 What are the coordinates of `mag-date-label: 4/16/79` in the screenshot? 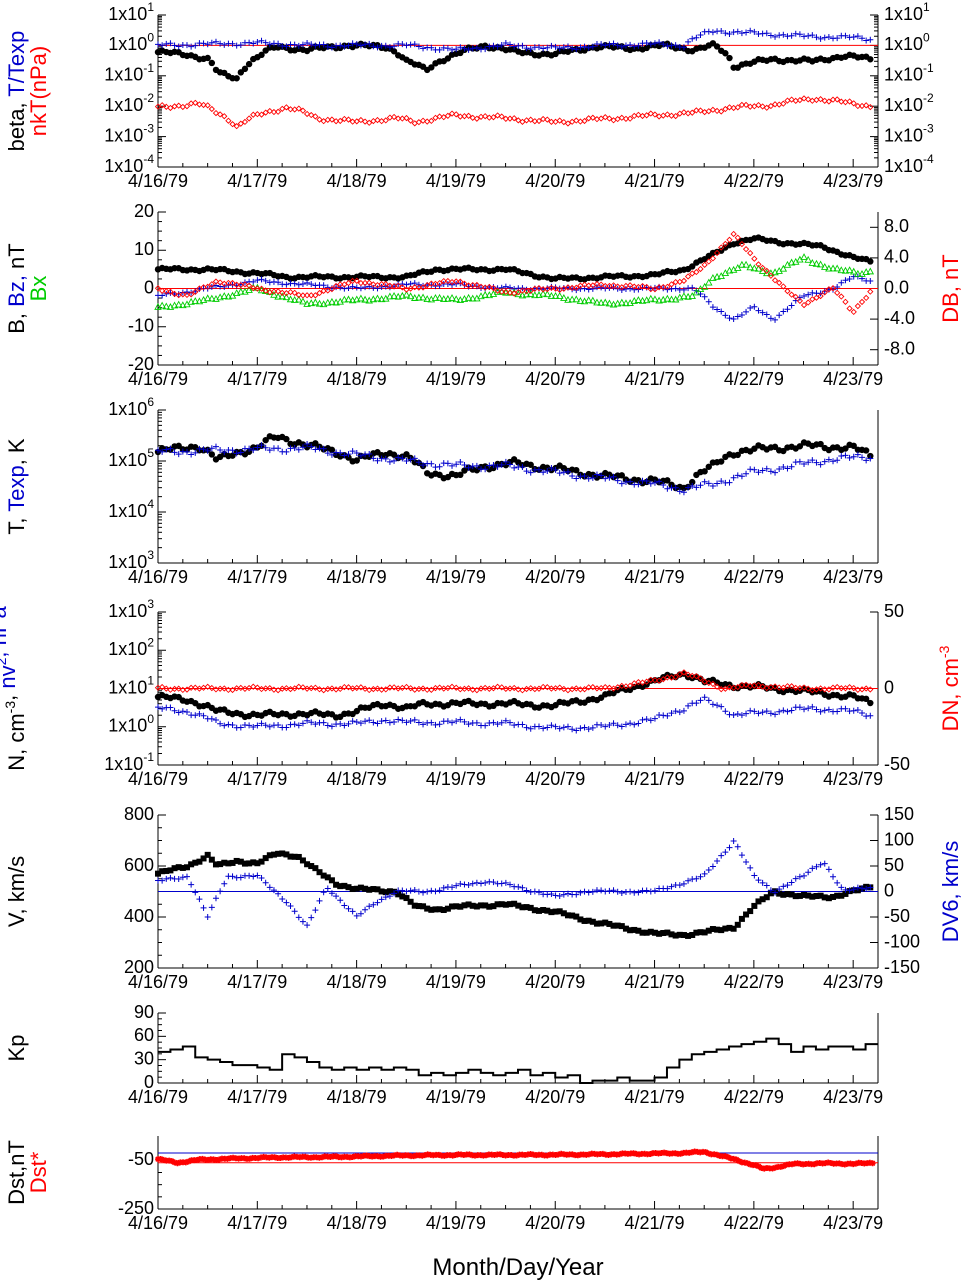 It's located at (158, 379).